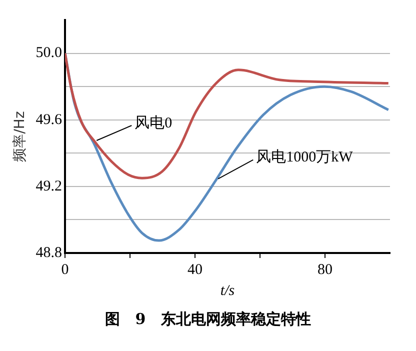  What do you see at coordinates (49, 252) in the screenshot?
I see `y-tick-label: 48.8` at bounding box center [49, 252].